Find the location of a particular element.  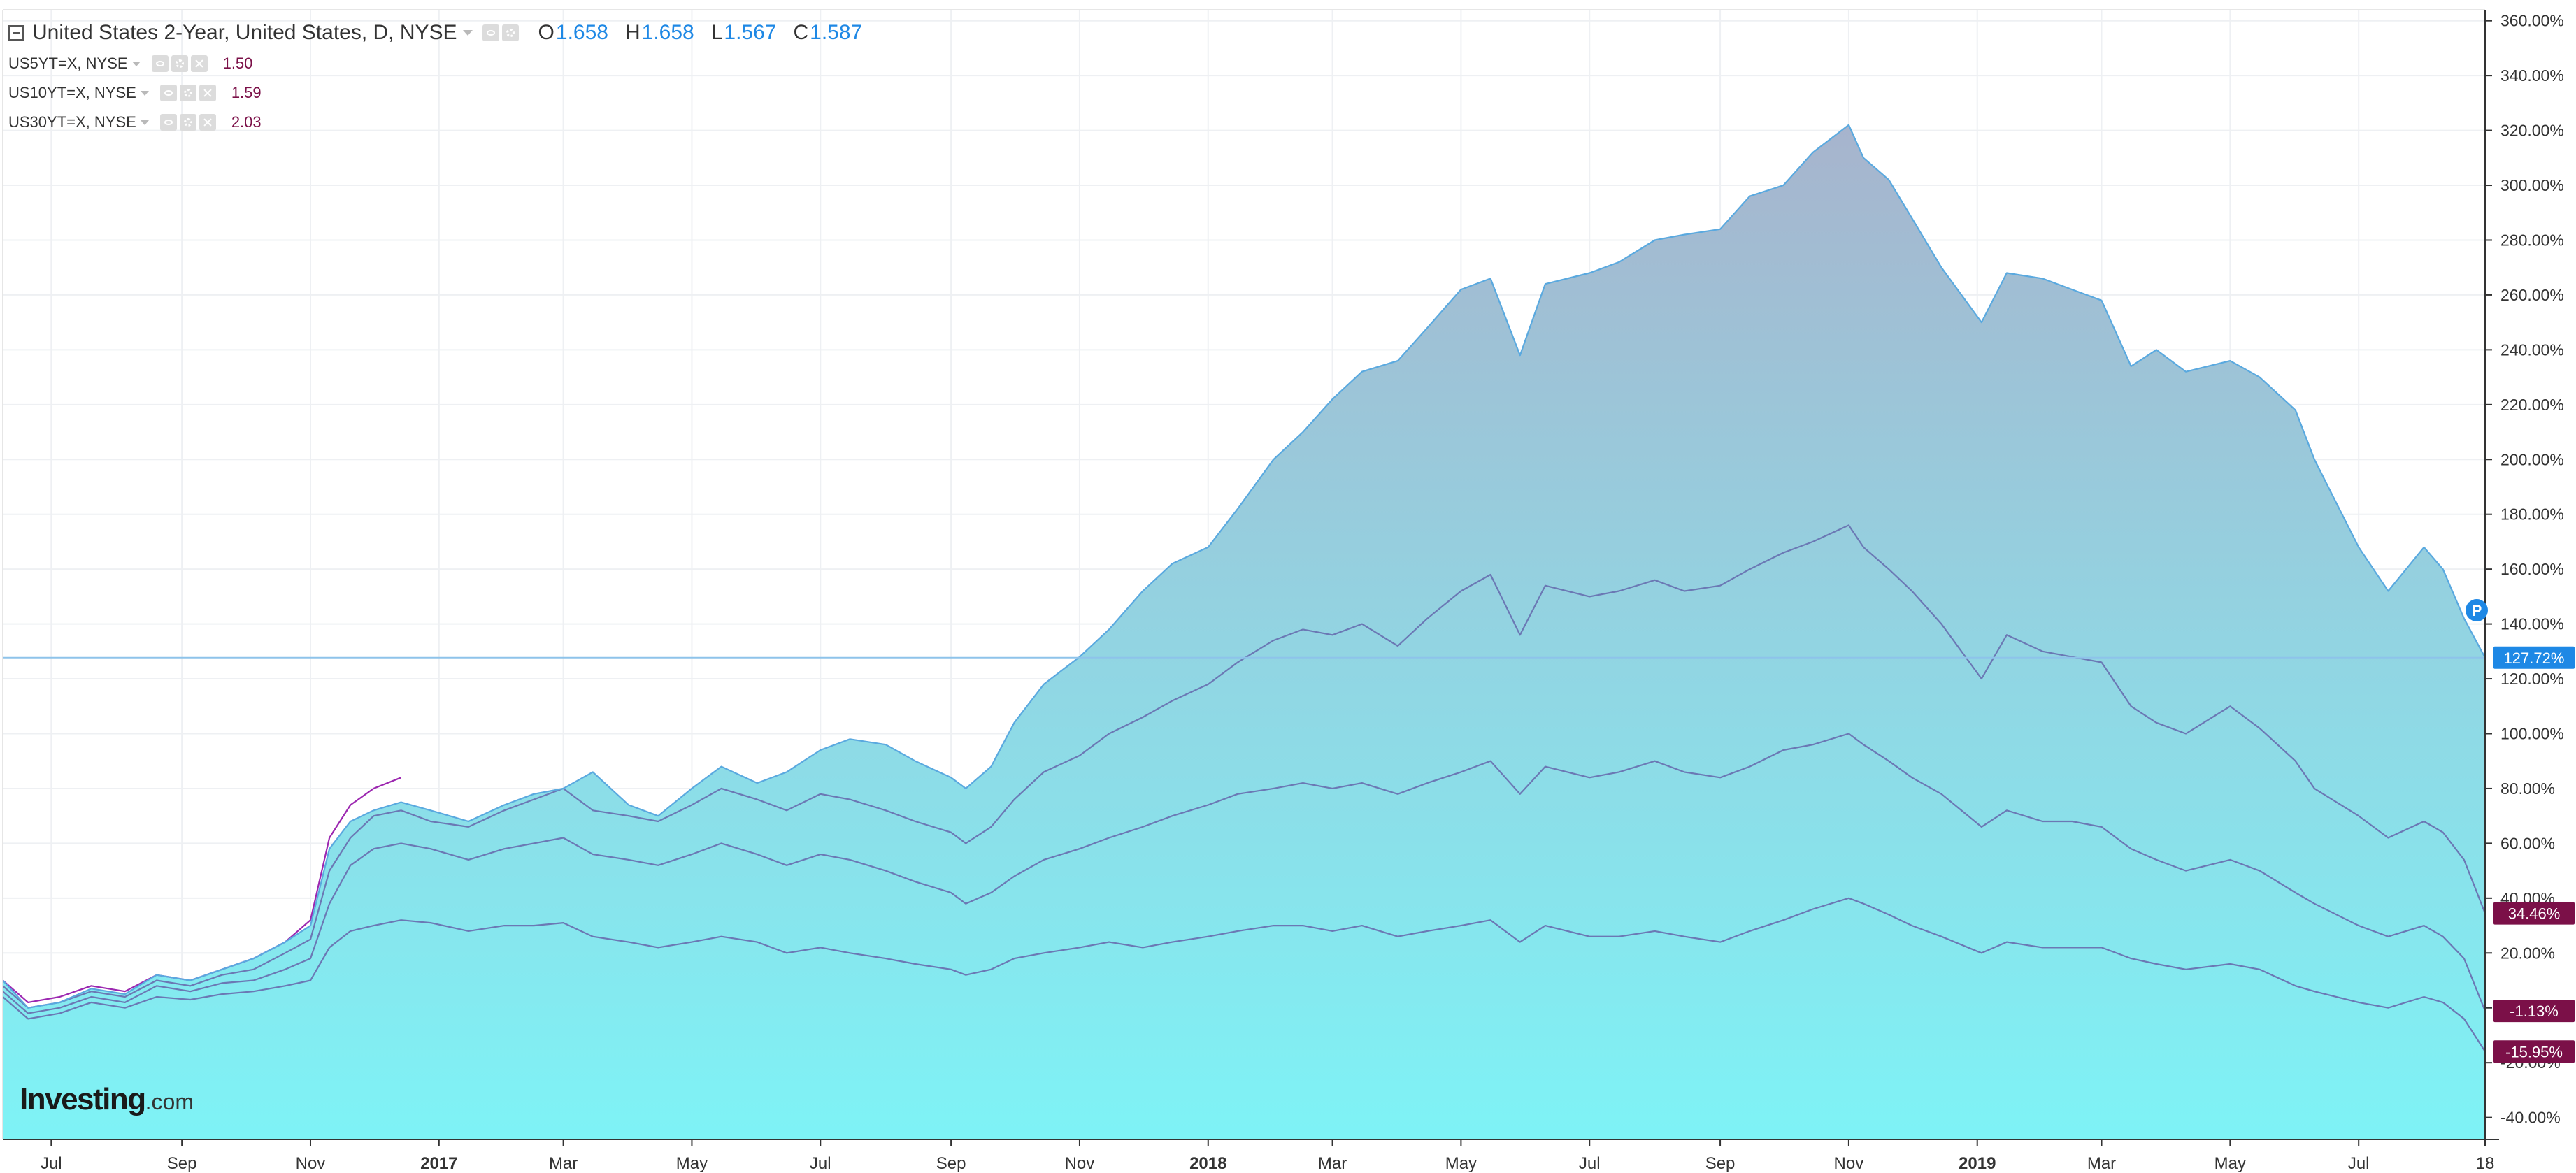

low-value: 1.567 is located at coordinates (750, 32).